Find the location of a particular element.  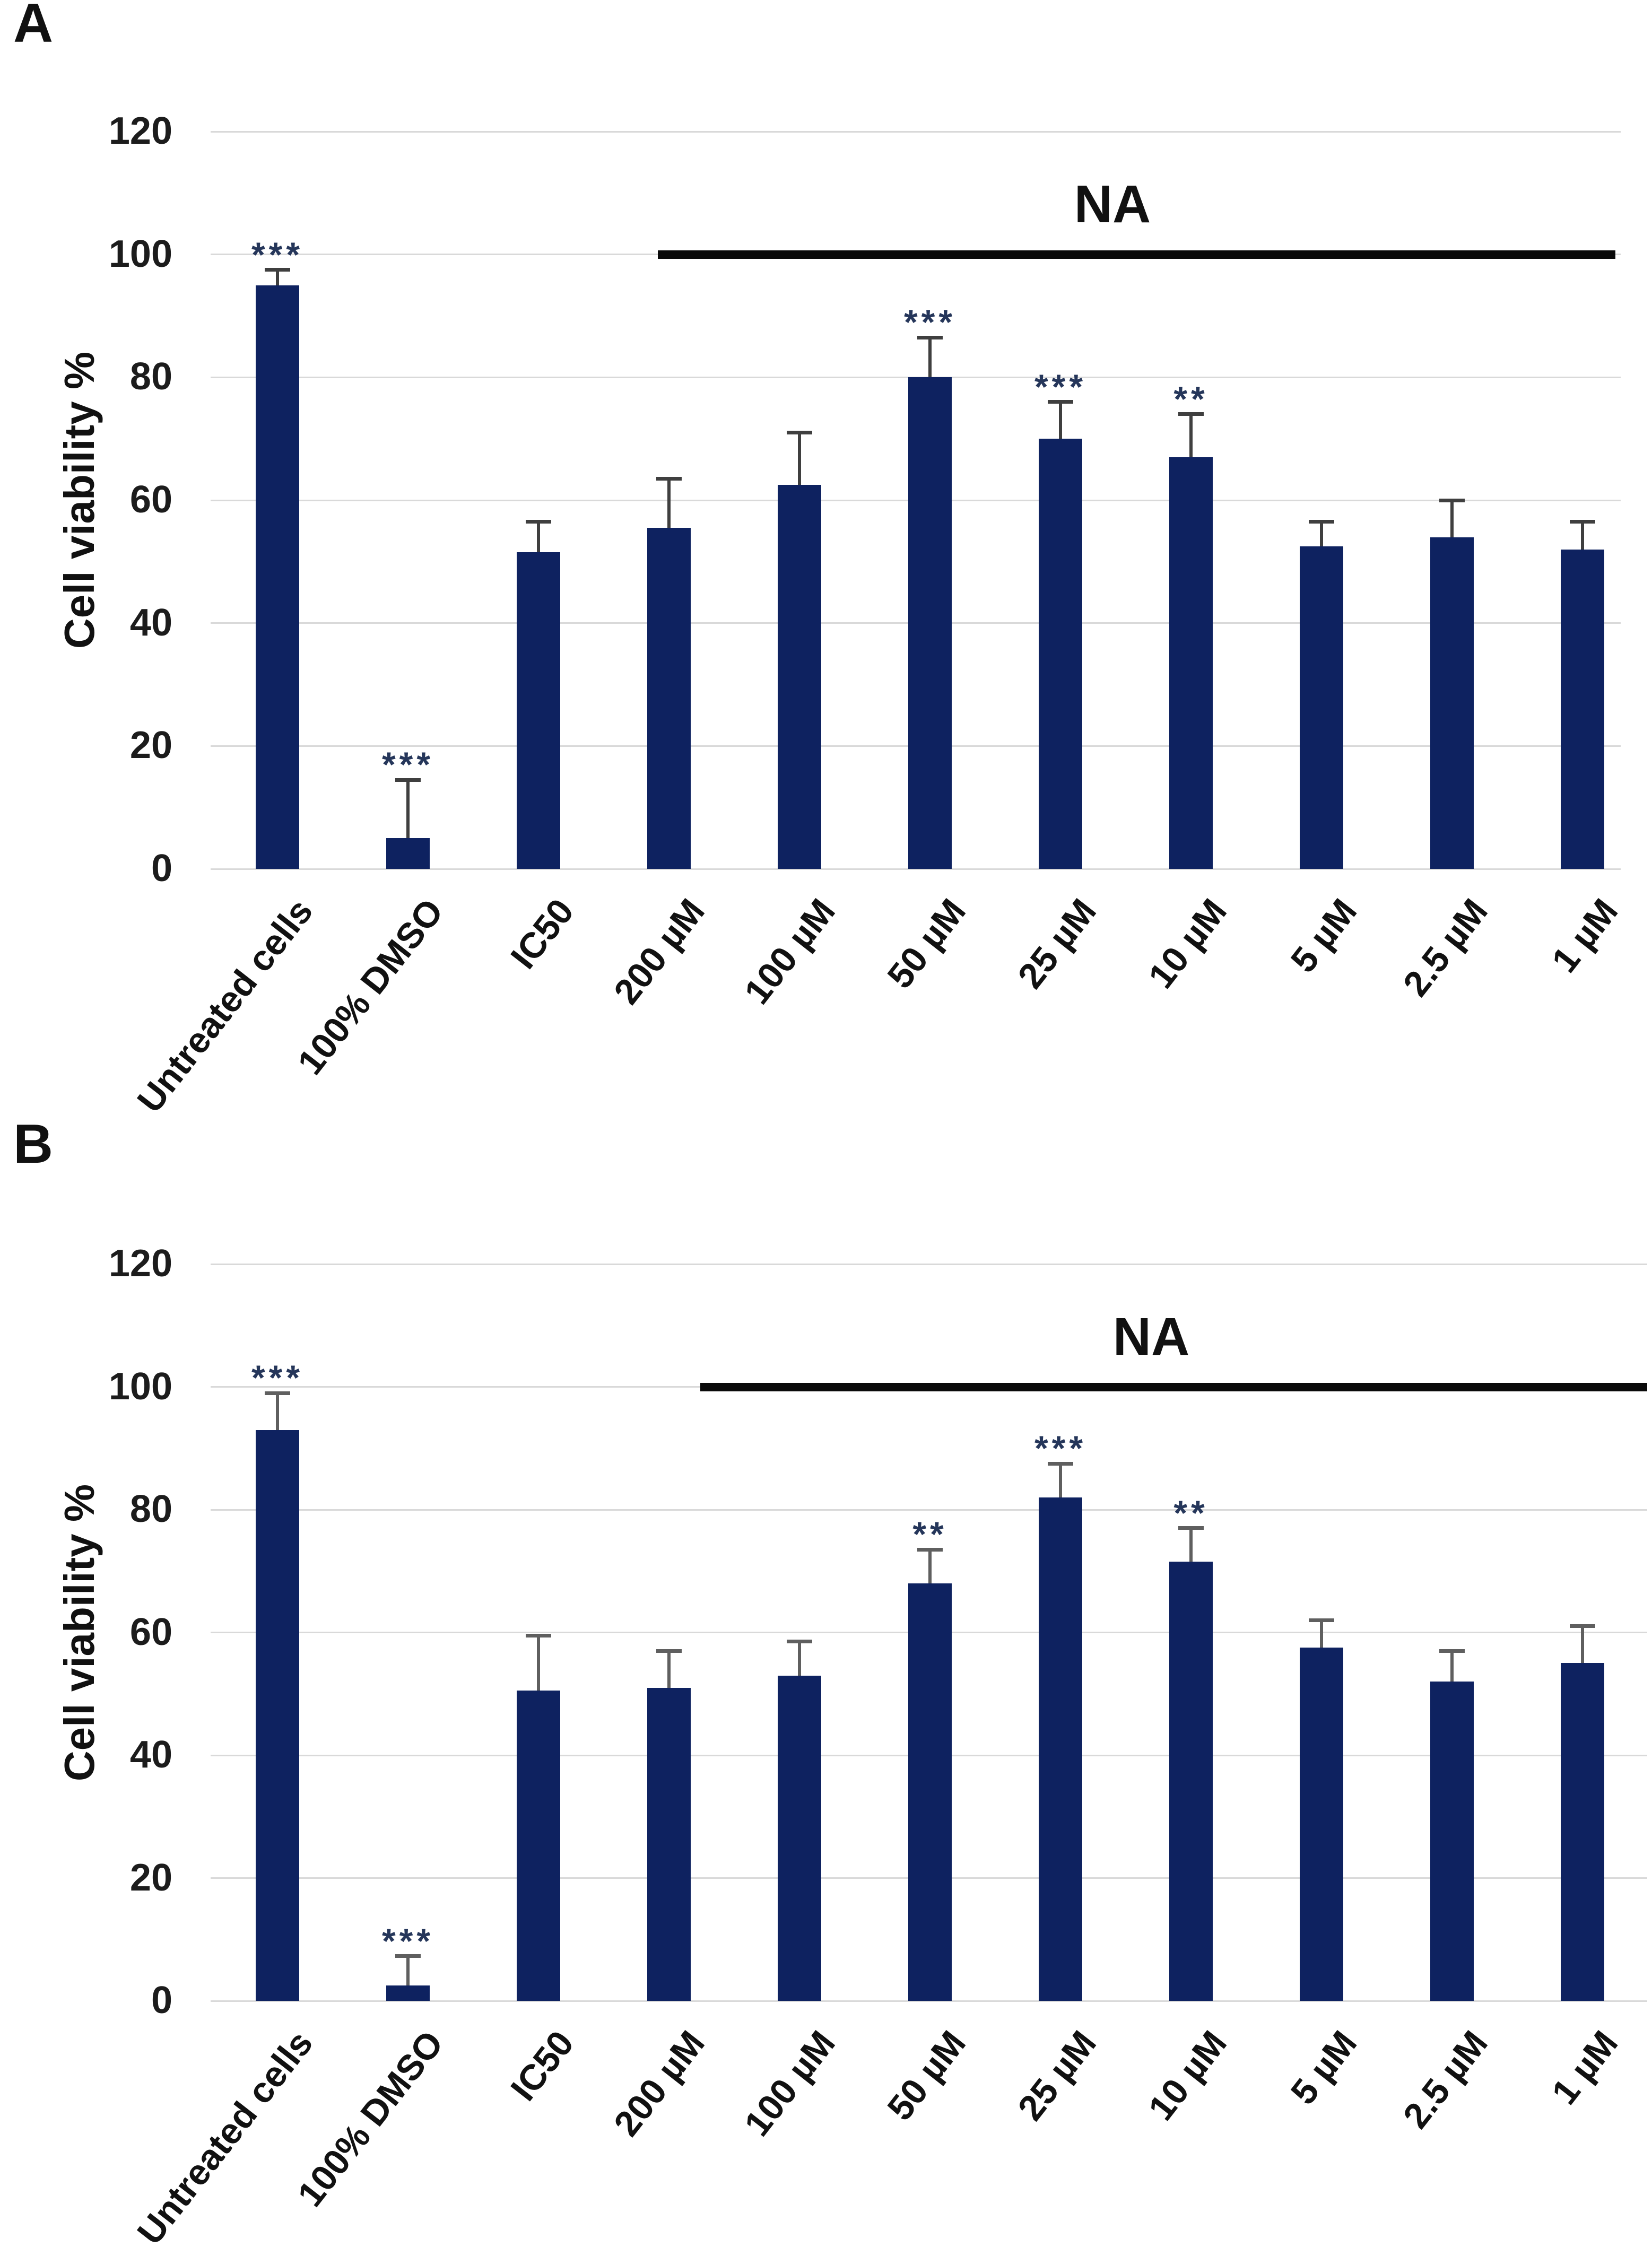

panel-a-letter: A is located at coordinates (33, 27).